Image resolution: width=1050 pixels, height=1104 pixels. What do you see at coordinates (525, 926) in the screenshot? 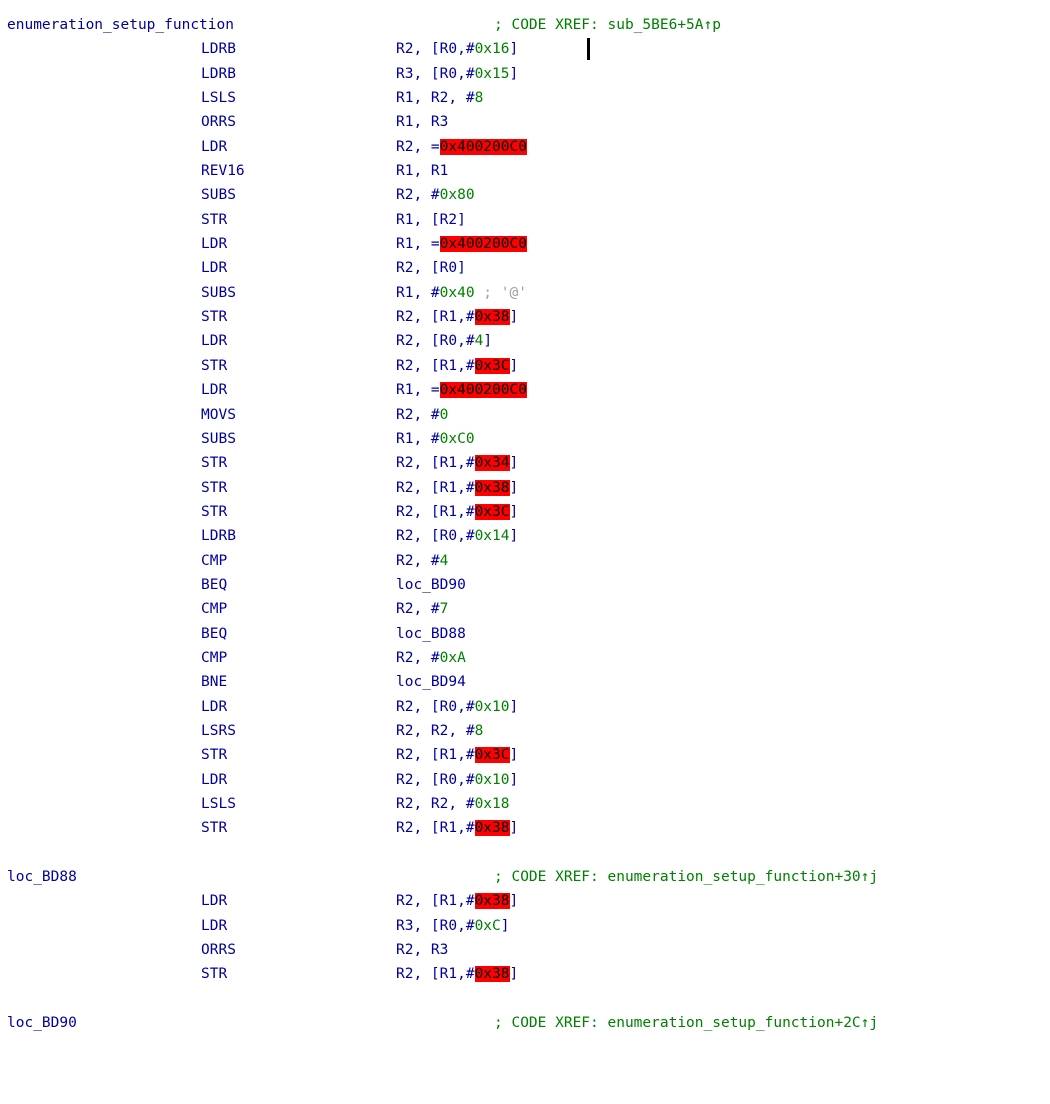
I see `instruction-row: LDR R3, [R0,#0xC]` at bounding box center [525, 926].